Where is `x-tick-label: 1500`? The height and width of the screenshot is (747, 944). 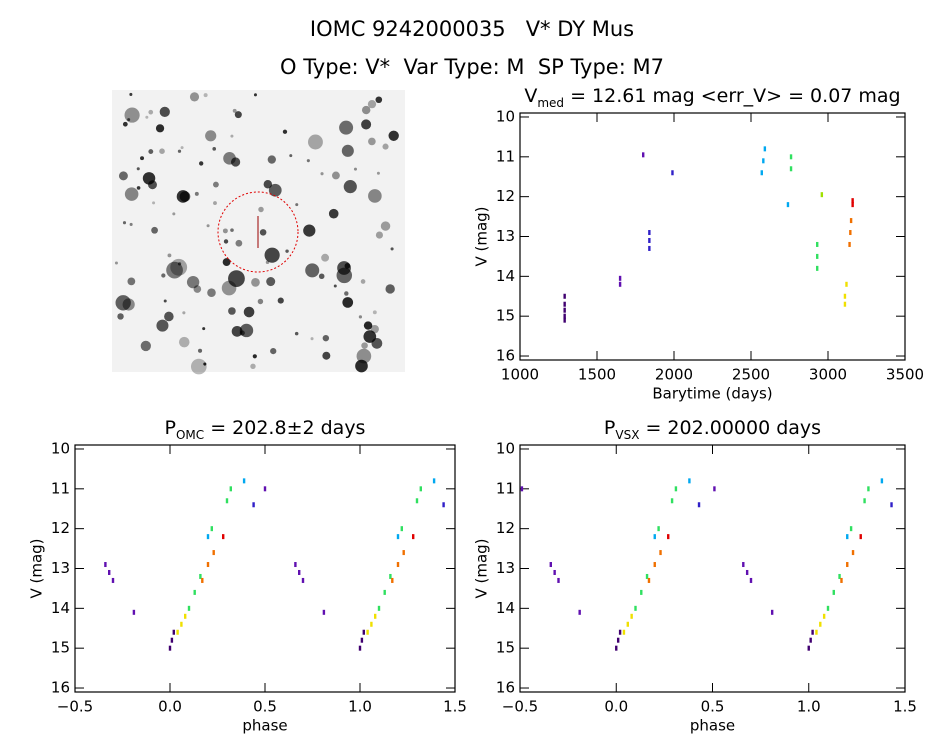
x-tick-label: 1500 is located at coordinates (597, 375).